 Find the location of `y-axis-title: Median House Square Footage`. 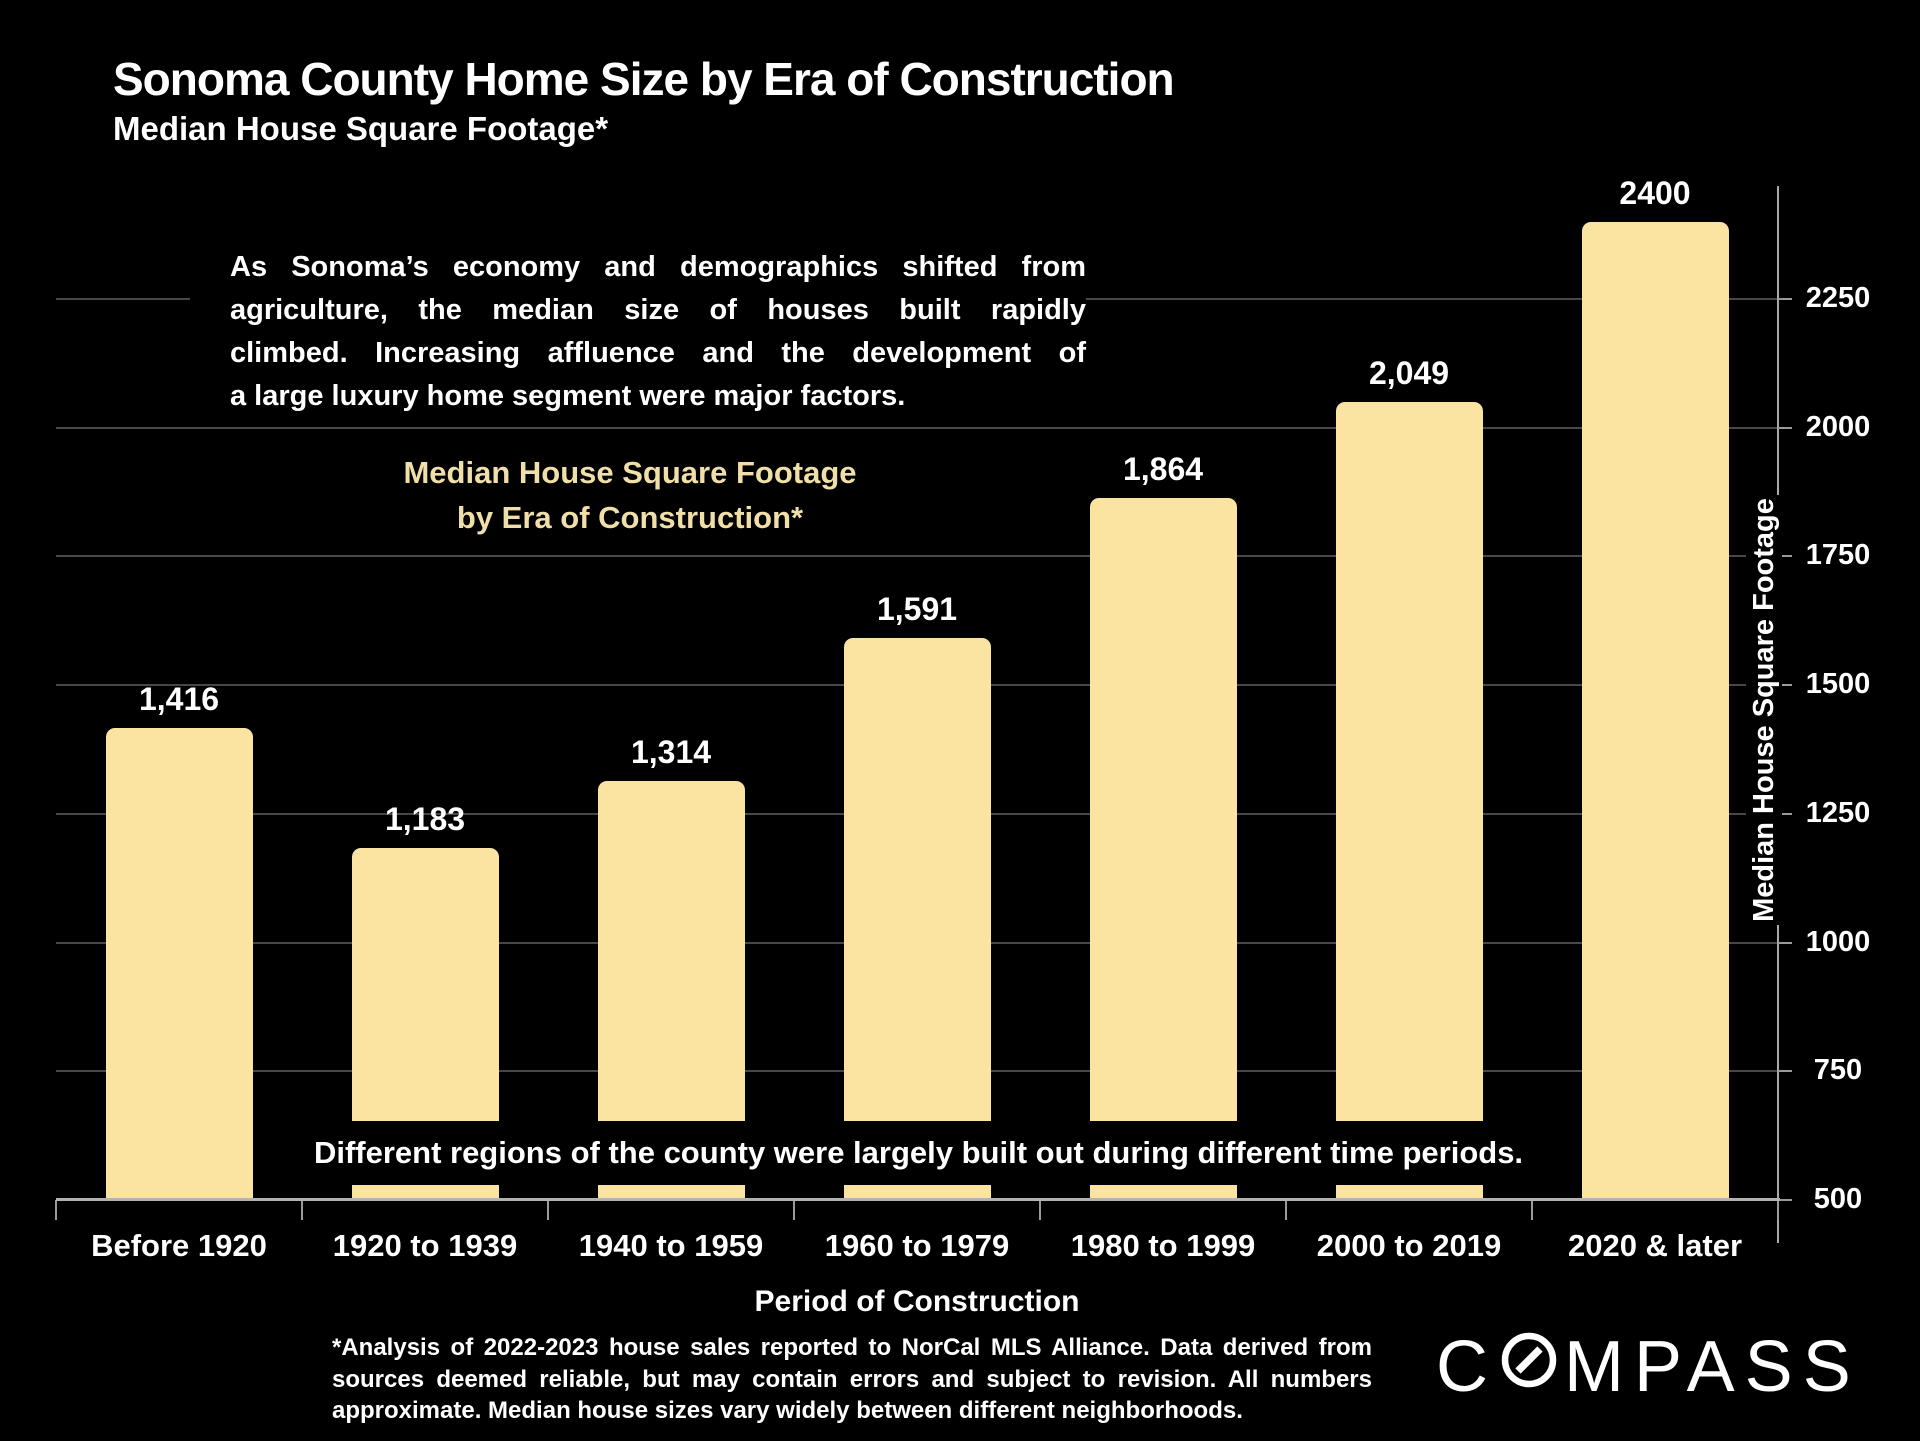

y-axis-title: Median House Square Footage is located at coordinates (1764, 710).